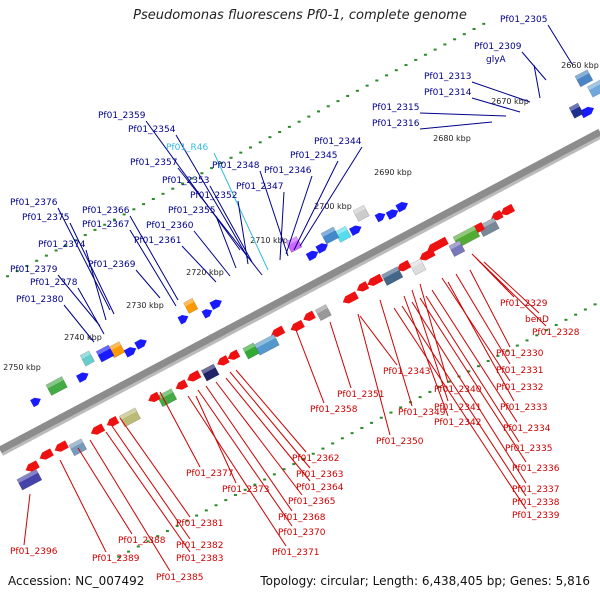 The image size is (600, 600). Describe the element at coordinates (536, 516) in the screenshot. I see `reverse-gene-label: Pf01_2339` at that location.